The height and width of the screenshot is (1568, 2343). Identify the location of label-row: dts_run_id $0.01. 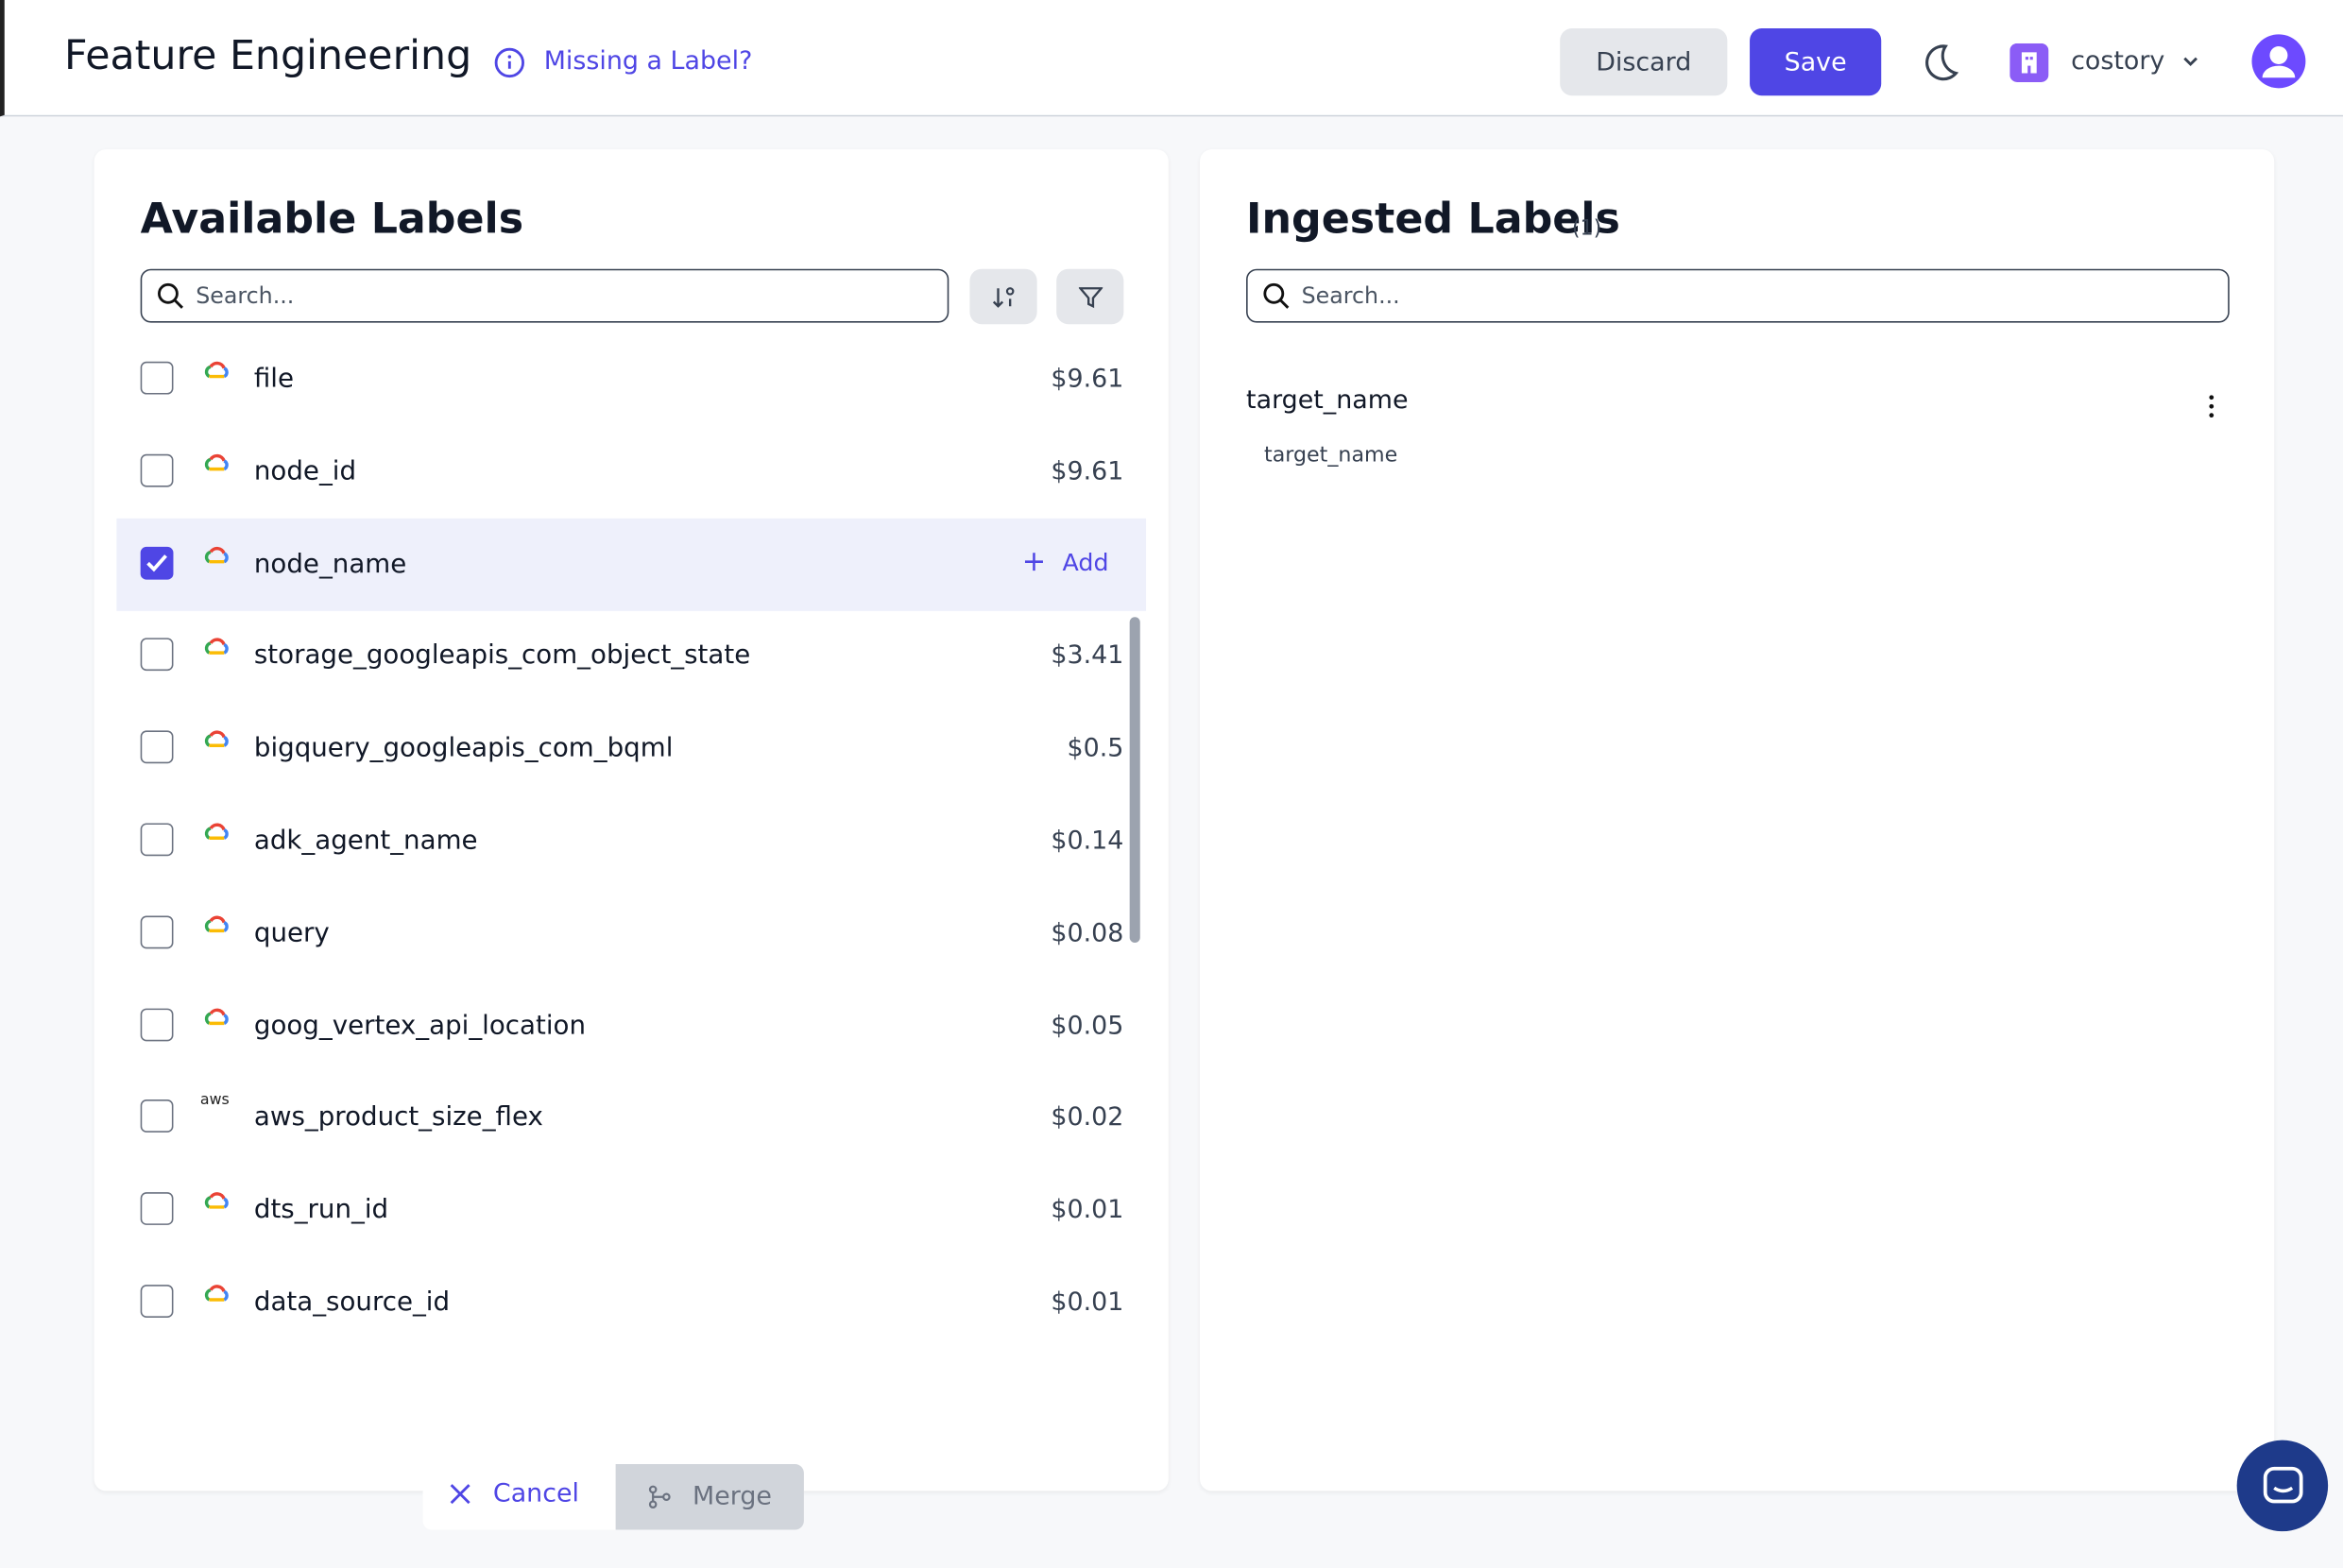
(631, 1210).